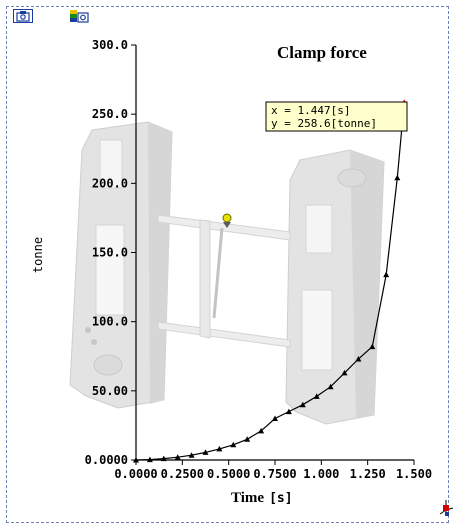 Image resolution: width=456 pixels, height=529 pixels. I want to click on tooltip-y: y = 258.6[tonne], so click(324, 123).